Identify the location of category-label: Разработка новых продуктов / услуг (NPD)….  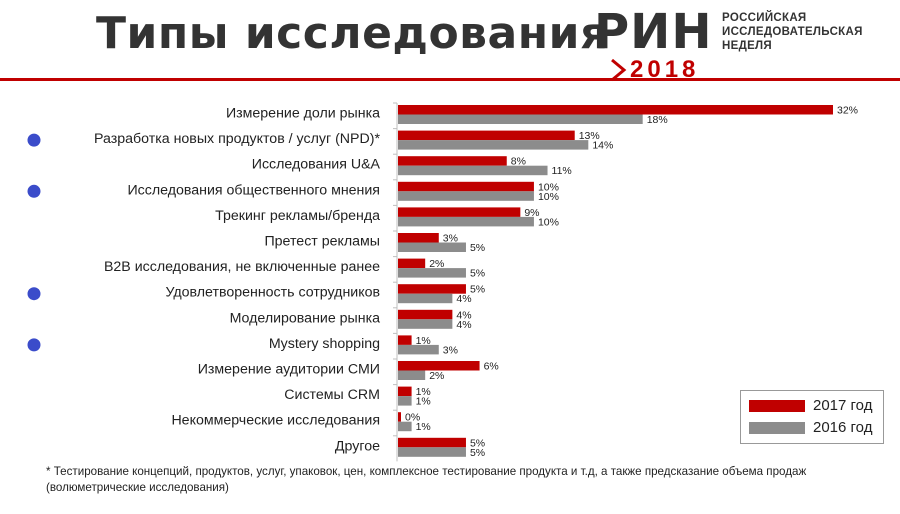
(237, 139).